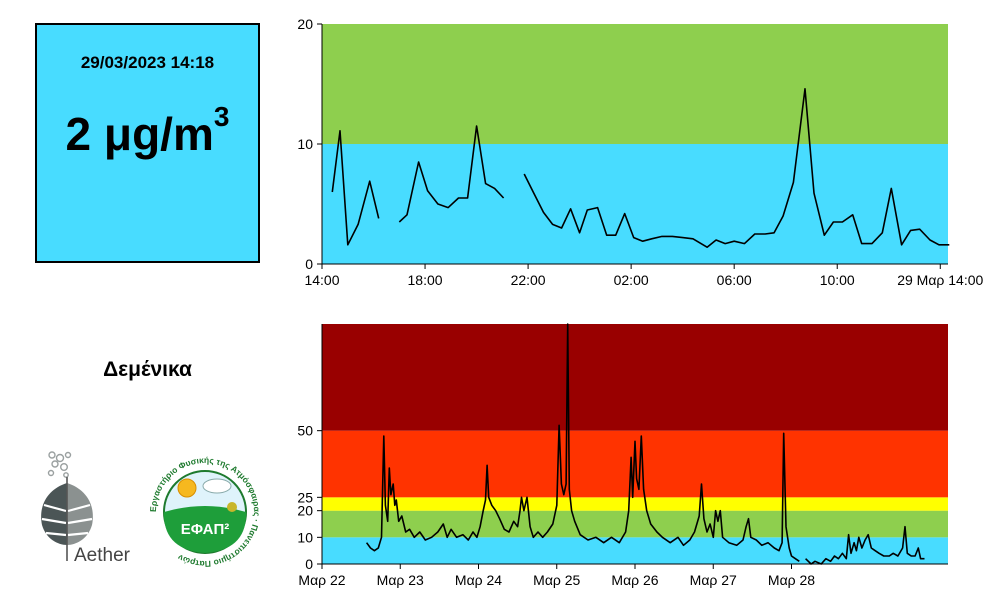  Describe the element at coordinates (837, 280) in the screenshot. I see `x-tick-label: 10:00` at that location.